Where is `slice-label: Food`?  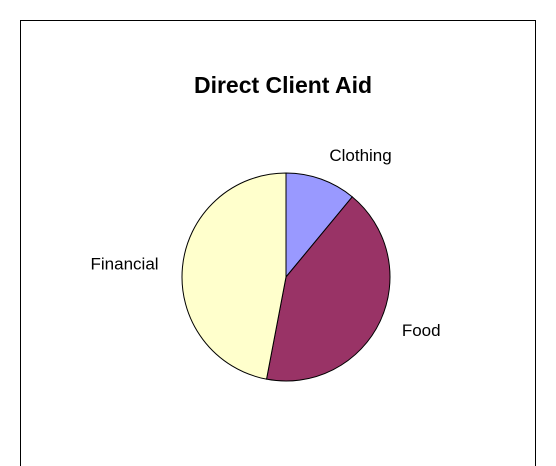
slice-label: Food is located at coordinates (421, 330).